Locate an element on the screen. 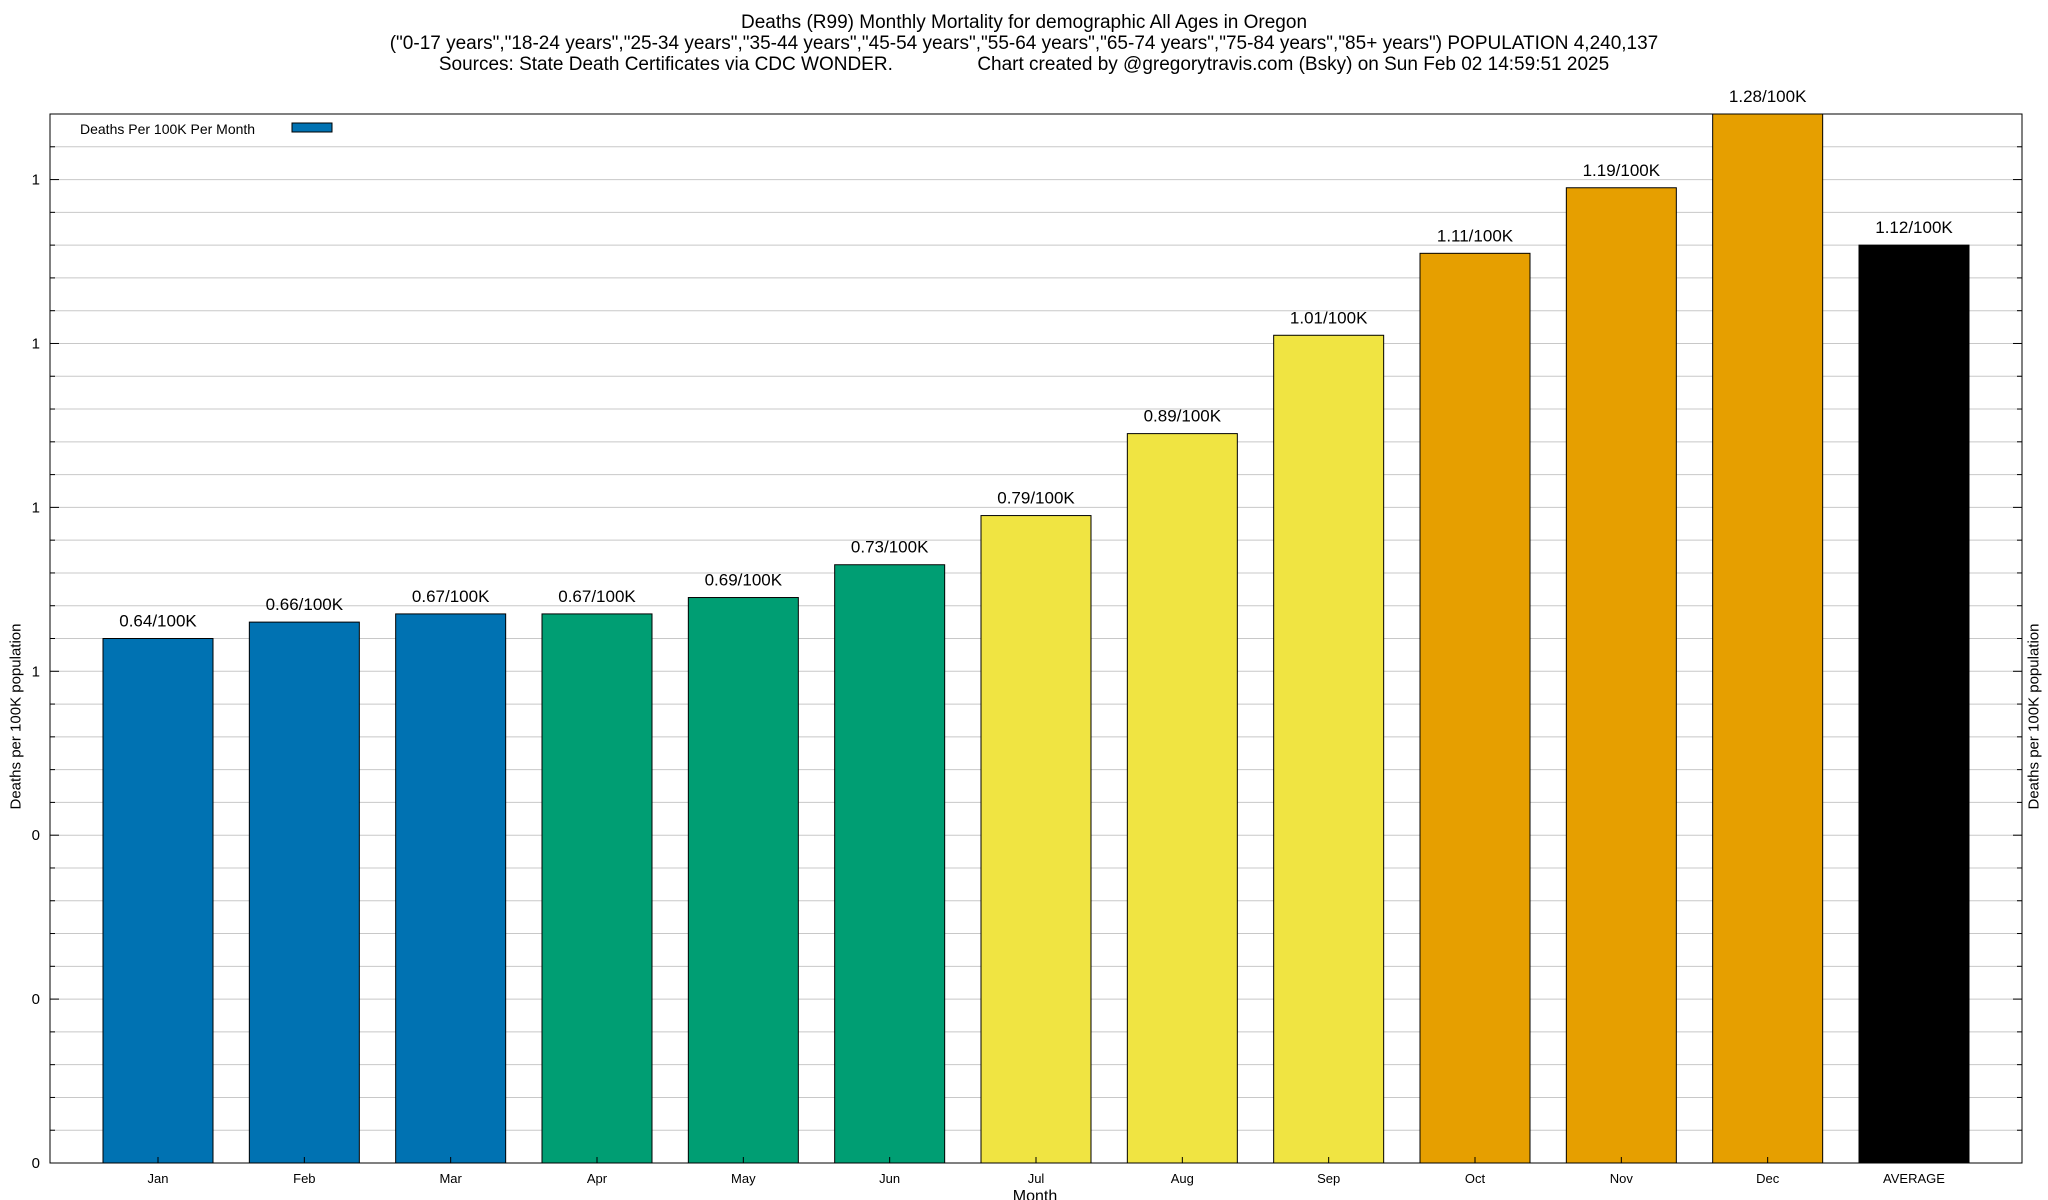  x-tick-label: Sep is located at coordinates (1328, 1178).